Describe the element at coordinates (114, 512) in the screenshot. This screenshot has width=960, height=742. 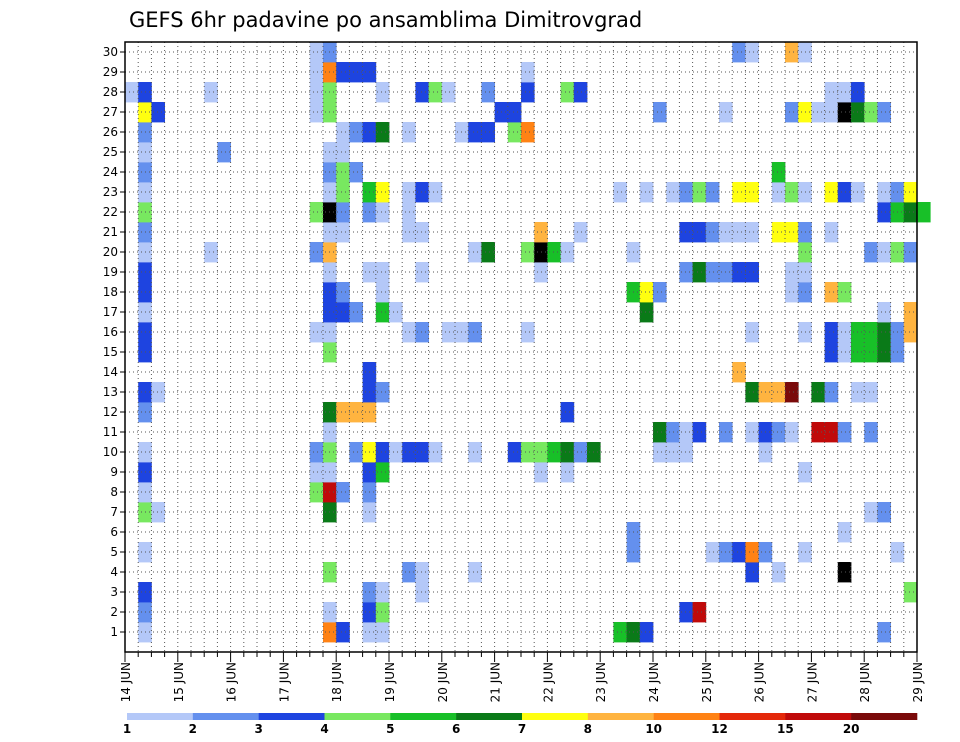
I see `y-tick-label: 7` at that location.